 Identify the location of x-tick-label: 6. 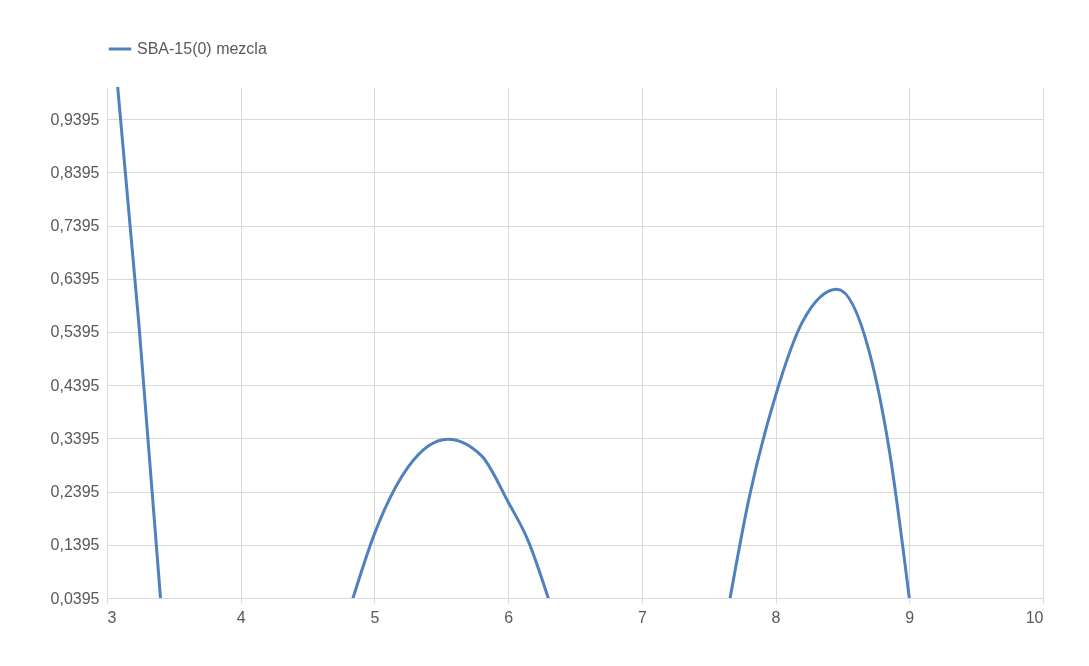
(509, 617).